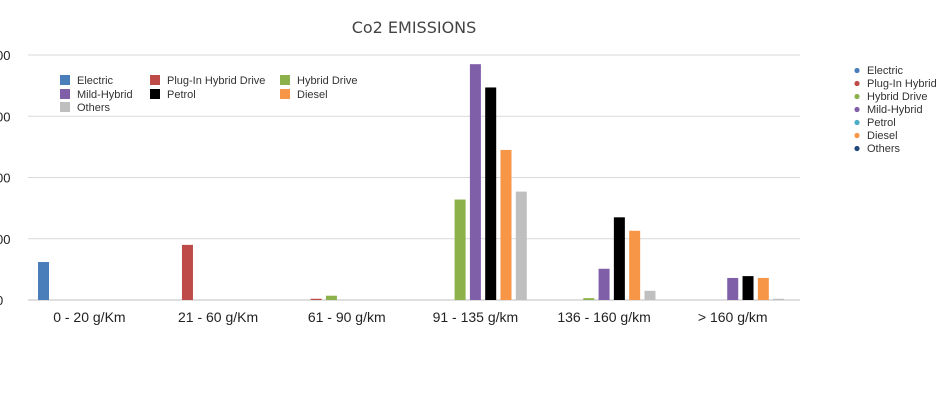 This screenshot has height=400, width=940. I want to click on legend-label: Plug-In Hybrid, so click(902, 84).